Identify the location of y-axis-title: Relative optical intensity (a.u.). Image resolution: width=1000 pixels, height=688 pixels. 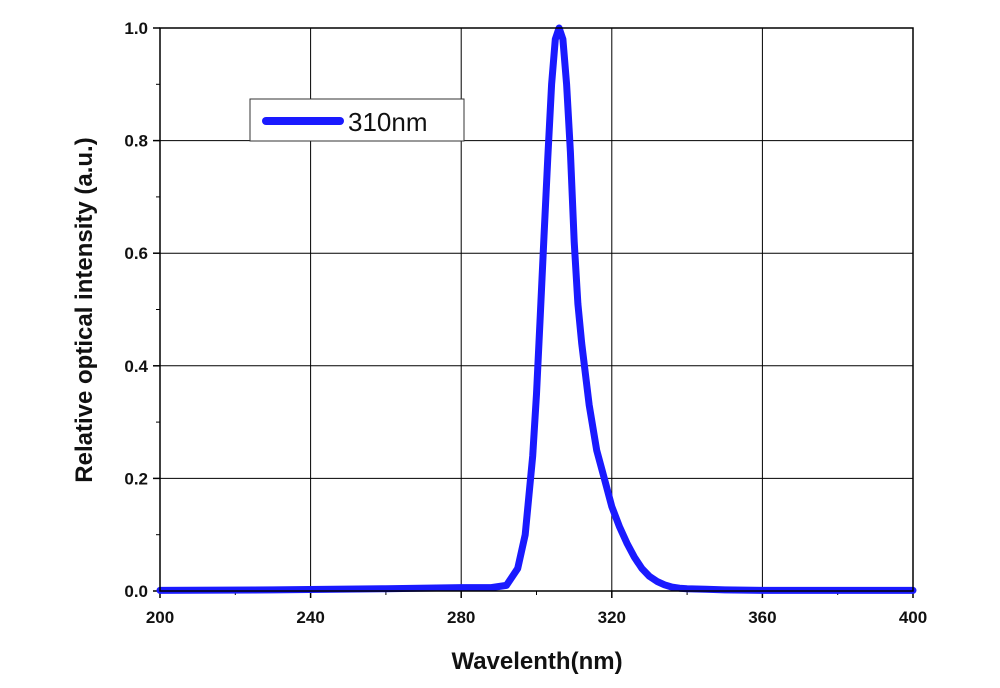
(84, 309).